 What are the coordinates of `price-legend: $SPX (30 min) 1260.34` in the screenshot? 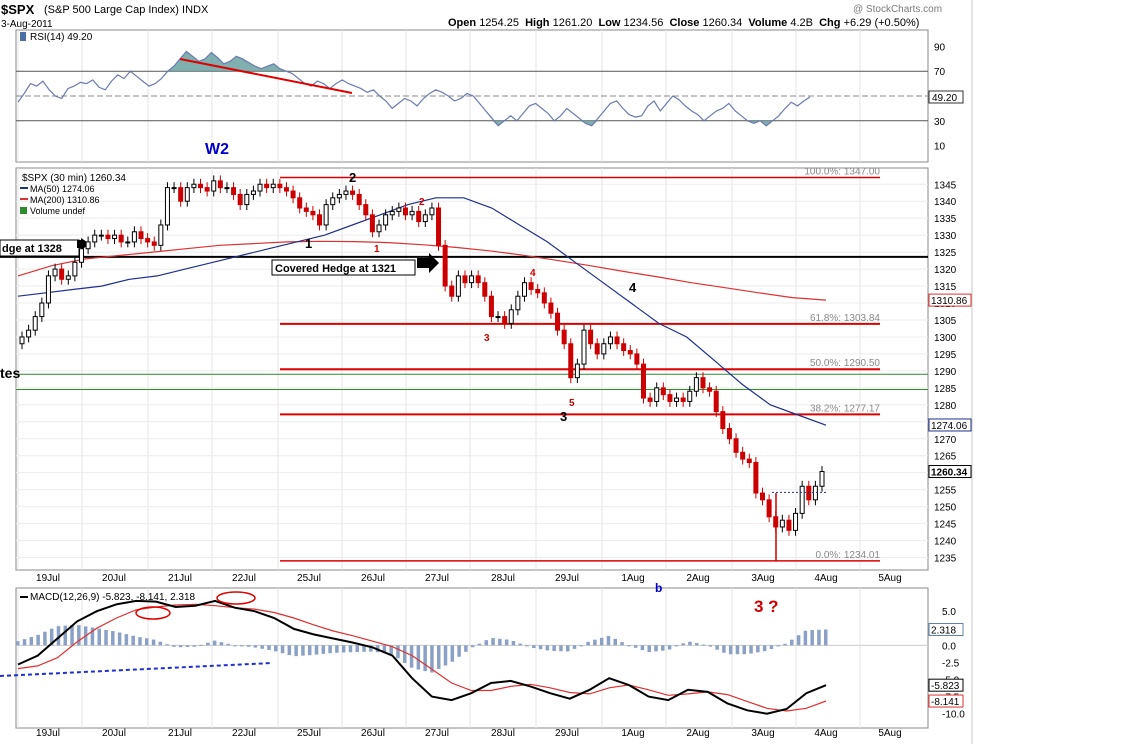 It's located at (74, 178).